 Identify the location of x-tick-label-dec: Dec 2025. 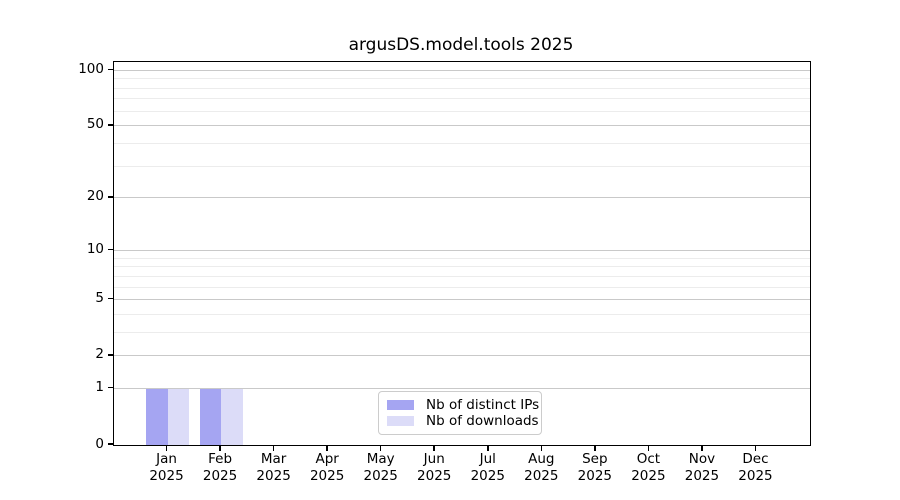
(755, 468).